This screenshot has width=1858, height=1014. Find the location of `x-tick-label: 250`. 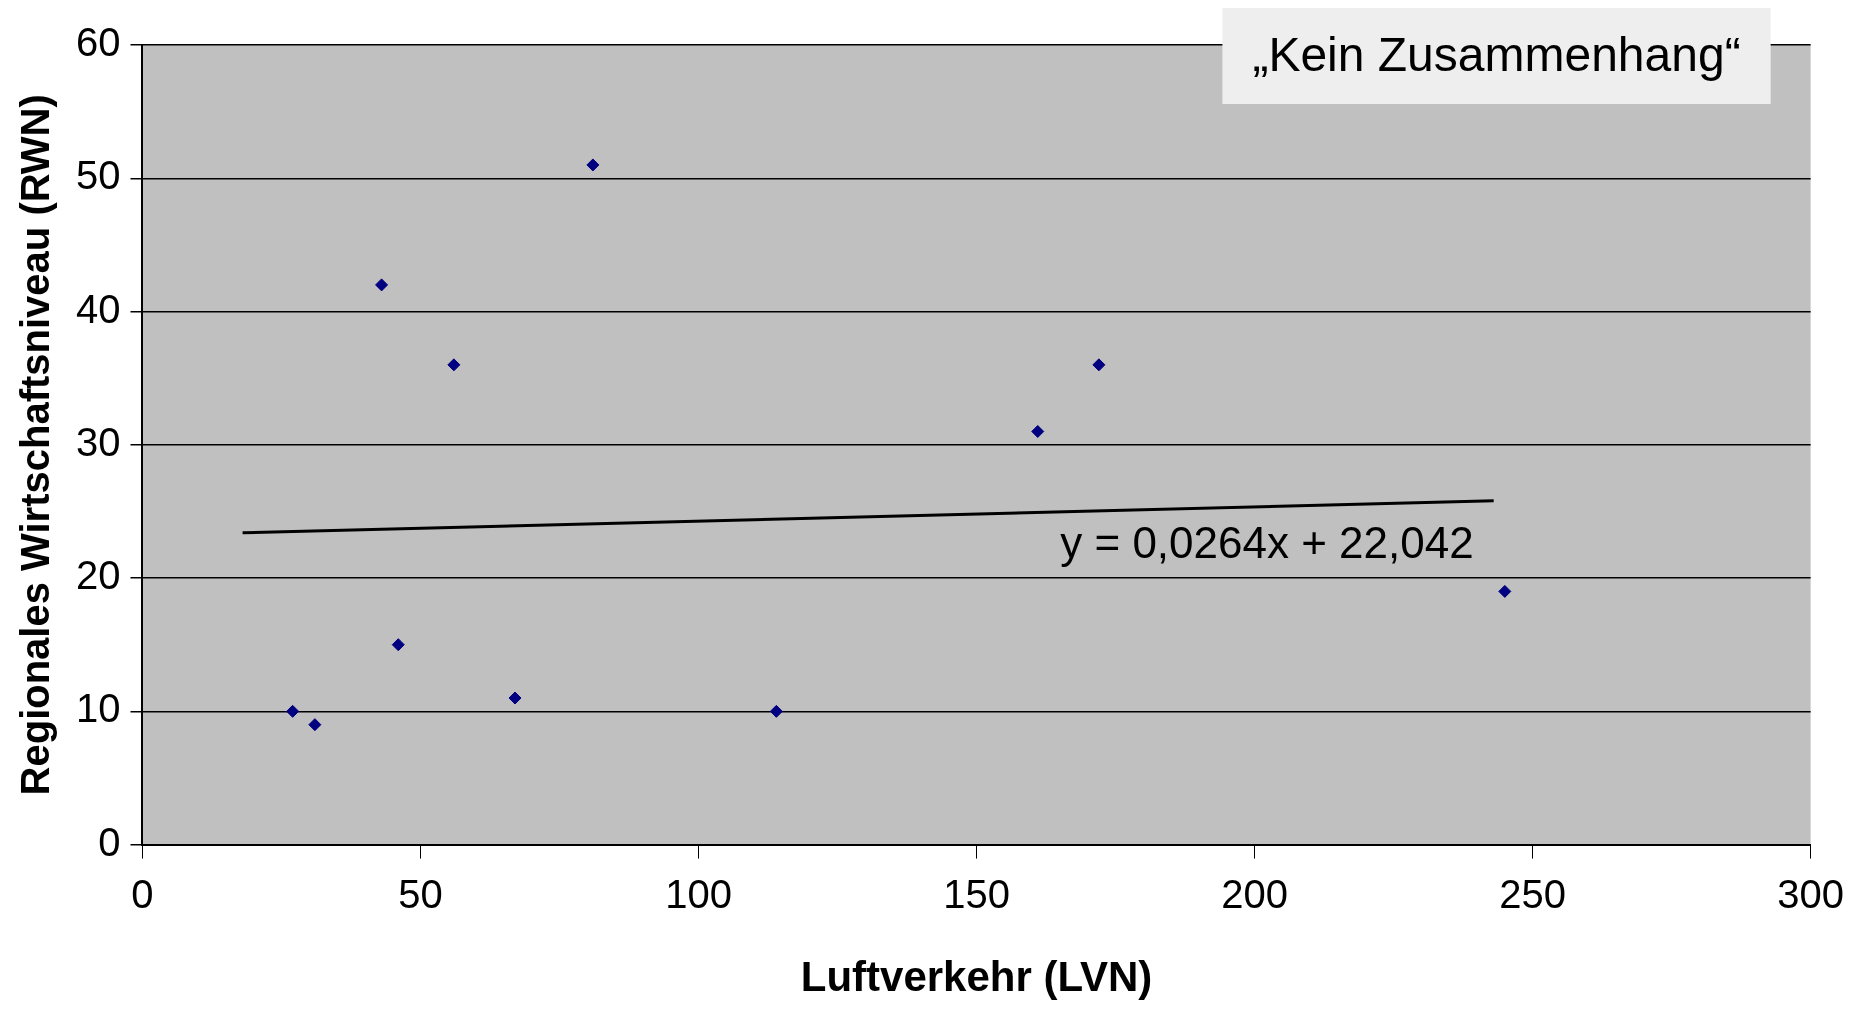

x-tick-label: 250 is located at coordinates (1532, 893).